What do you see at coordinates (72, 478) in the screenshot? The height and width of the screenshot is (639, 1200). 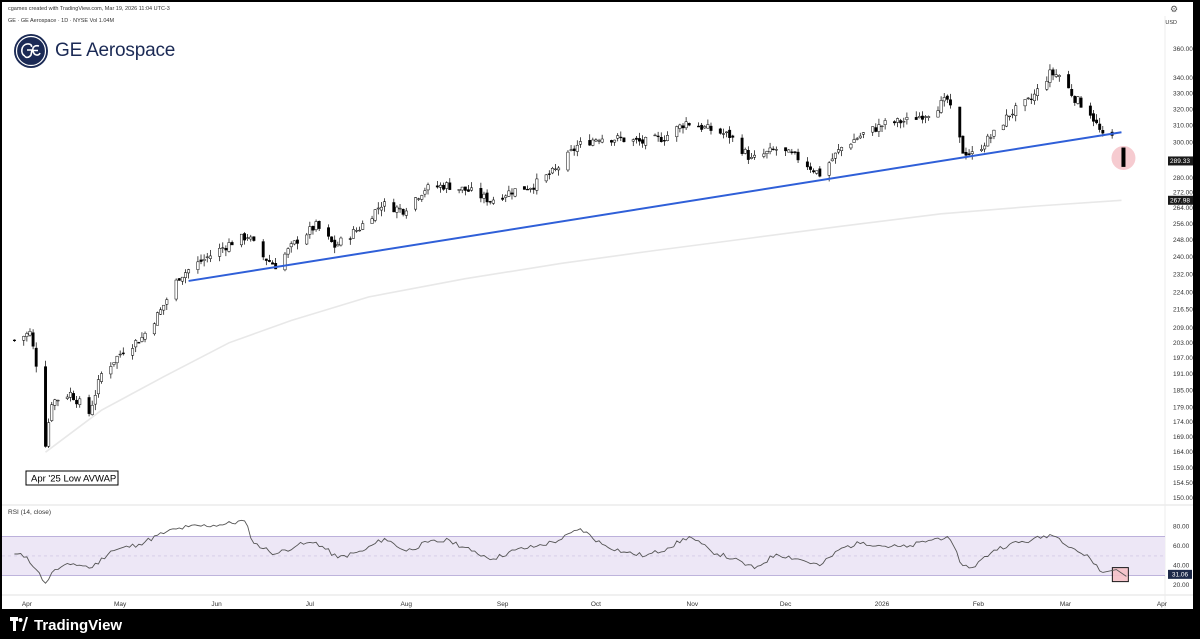 I see `avwap-annotation-box` at bounding box center [72, 478].